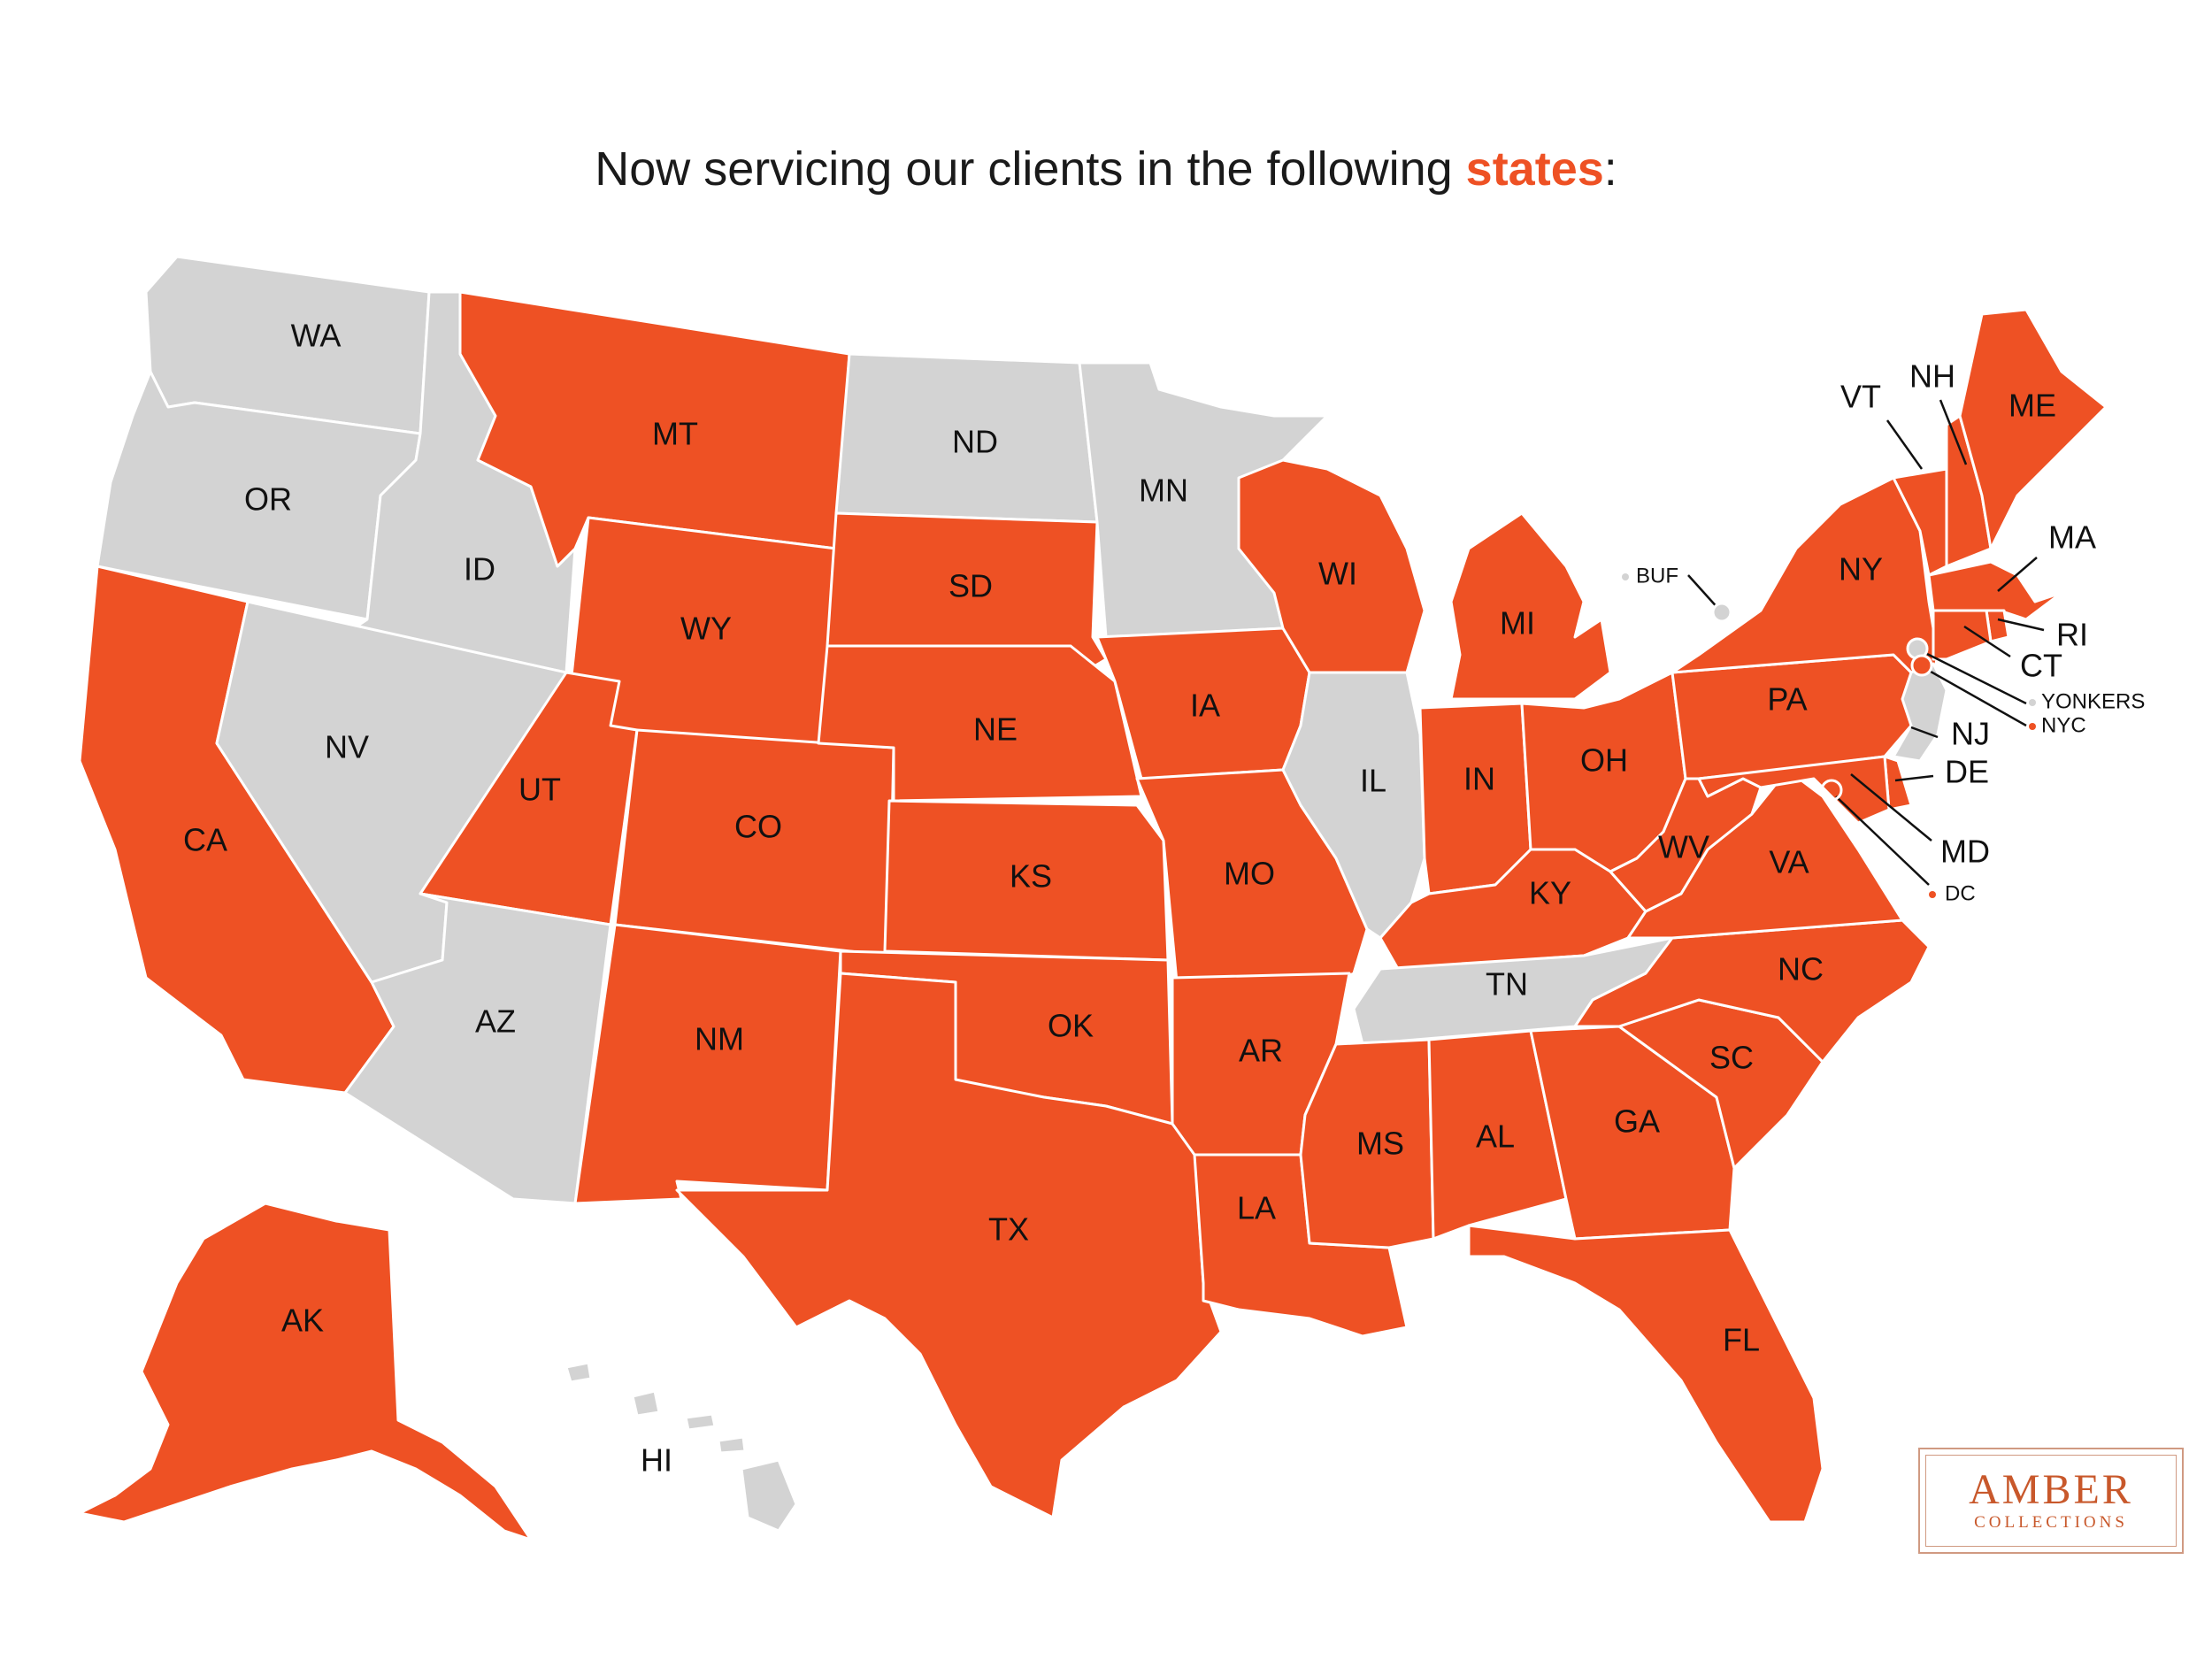 The width and height of the screenshot is (2212, 1660). I want to click on label-nd: ND, so click(975, 442).